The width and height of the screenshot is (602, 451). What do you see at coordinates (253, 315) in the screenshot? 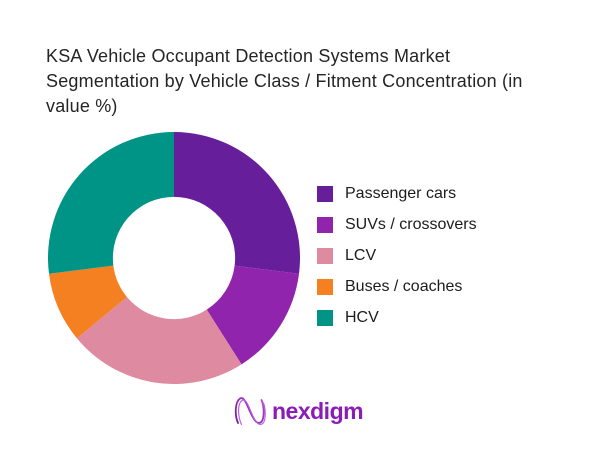
I see `donut-segment-suvs-crossovers` at bounding box center [253, 315].